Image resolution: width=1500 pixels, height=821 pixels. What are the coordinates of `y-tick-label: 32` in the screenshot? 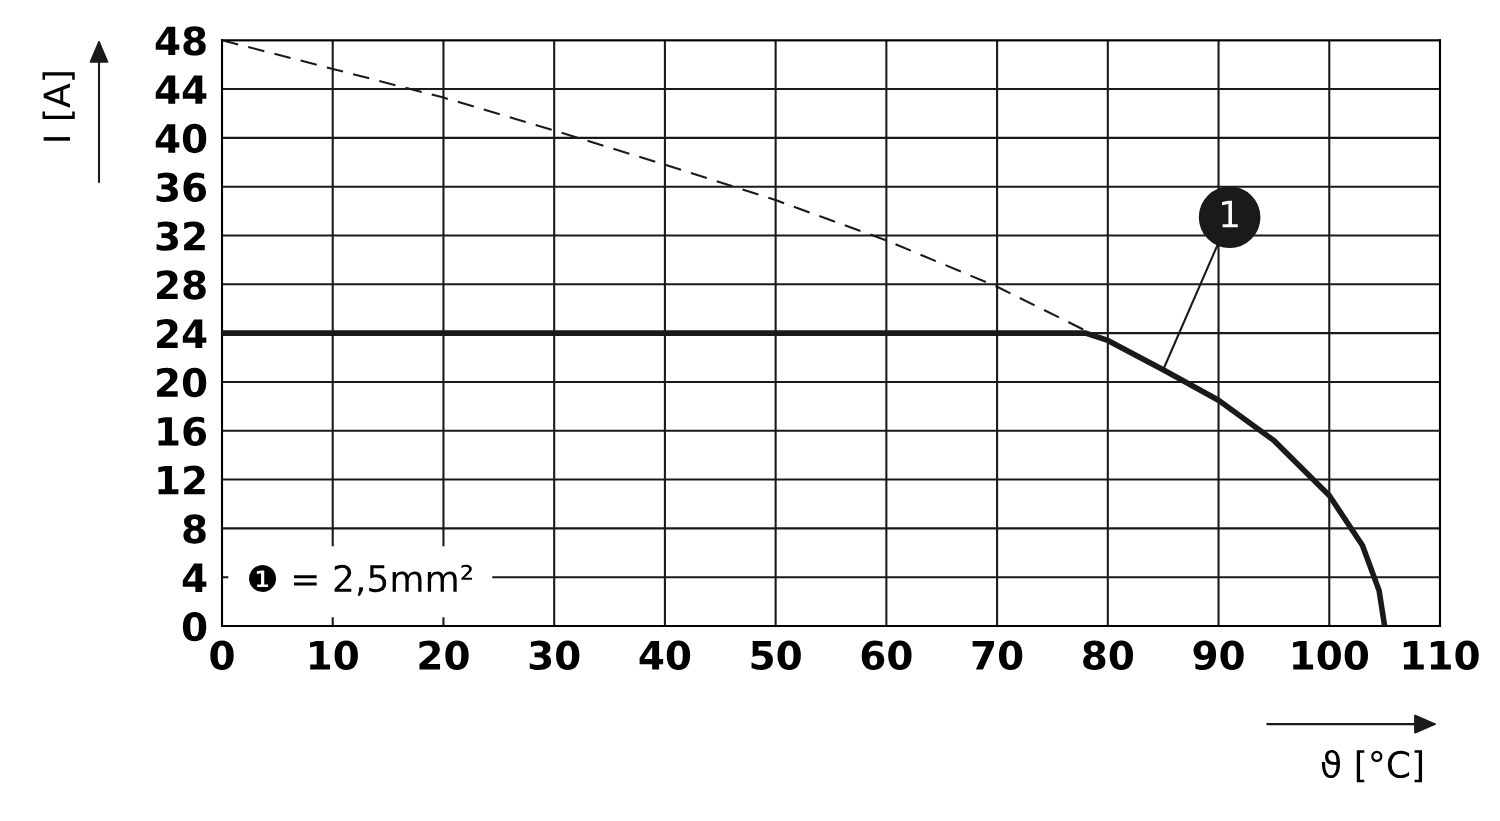 It's located at (180, 236).